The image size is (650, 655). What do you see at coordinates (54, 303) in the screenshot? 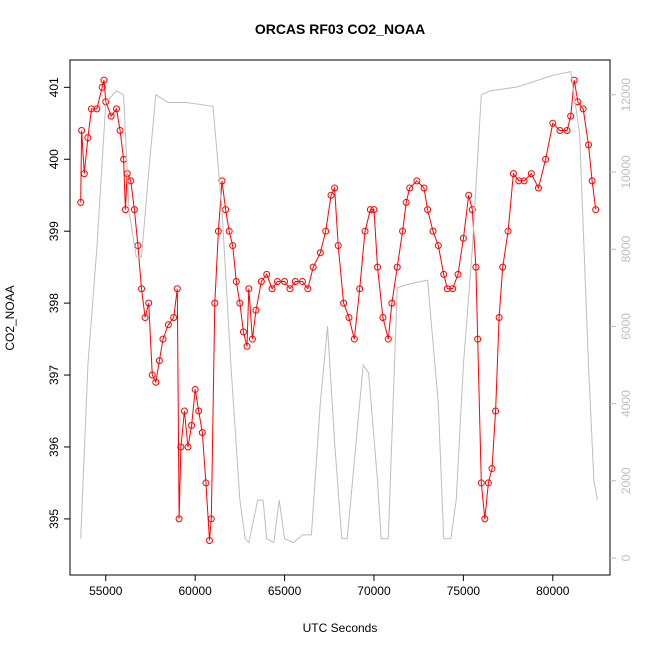
I see `y-tick-label: 398` at bounding box center [54, 303].